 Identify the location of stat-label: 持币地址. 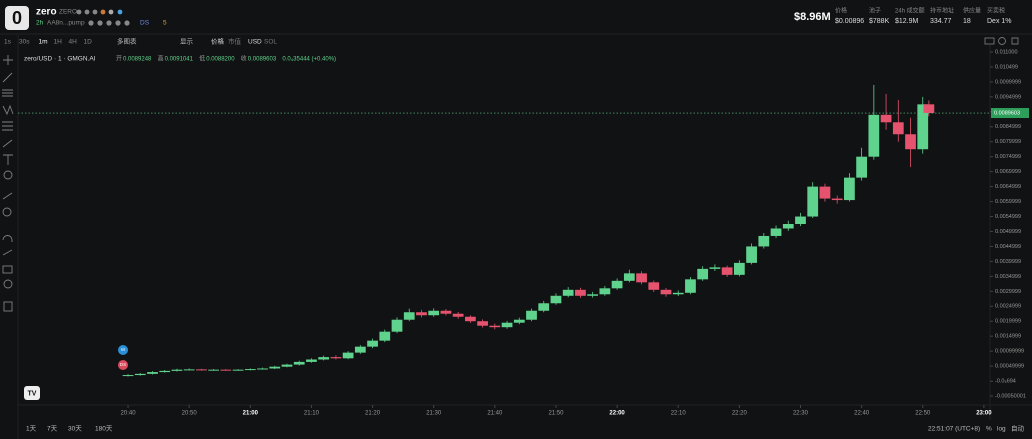
(942, 11).